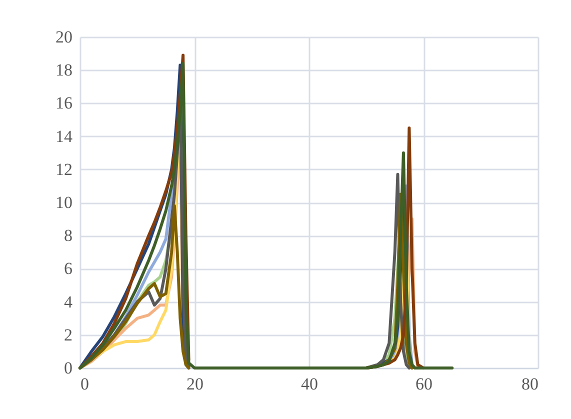 This screenshot has width=571, height=419. What do you see at coordinates (64, 37) in the screenshot?
I see `y-tick-label: 20` at bounding box center [64, 37].